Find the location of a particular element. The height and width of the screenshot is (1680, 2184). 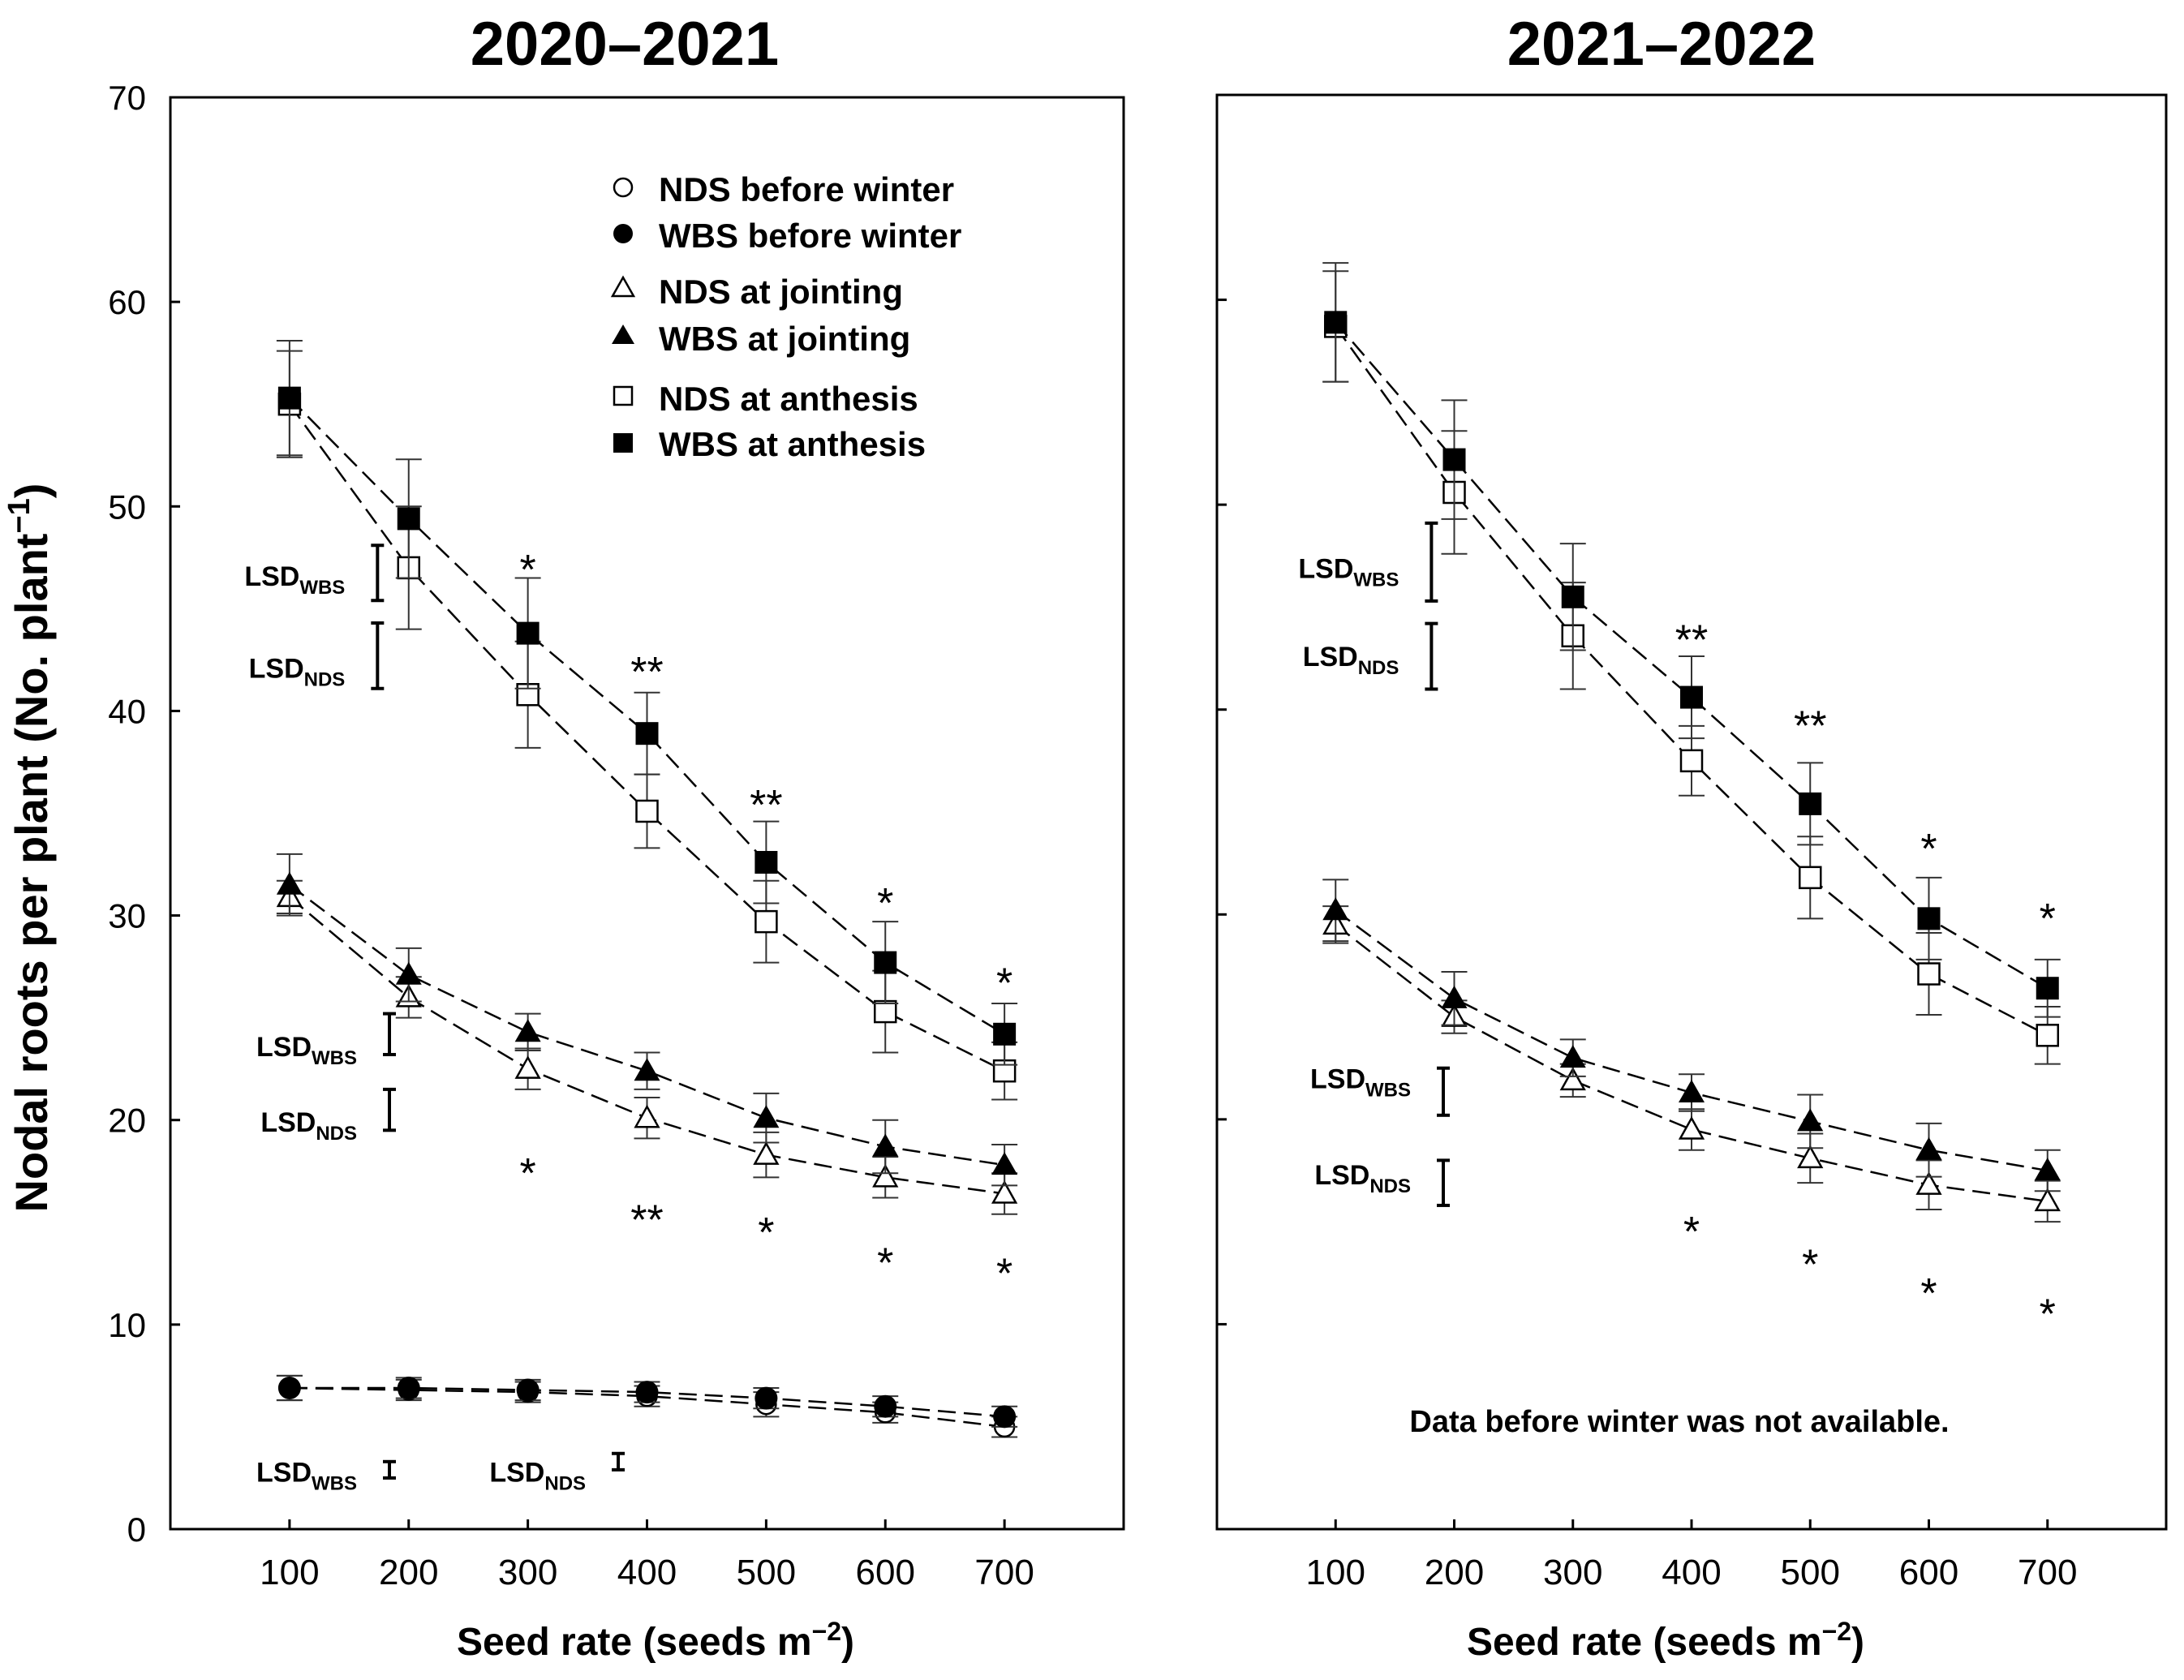

series-line is located at coordinates (647, 1045).